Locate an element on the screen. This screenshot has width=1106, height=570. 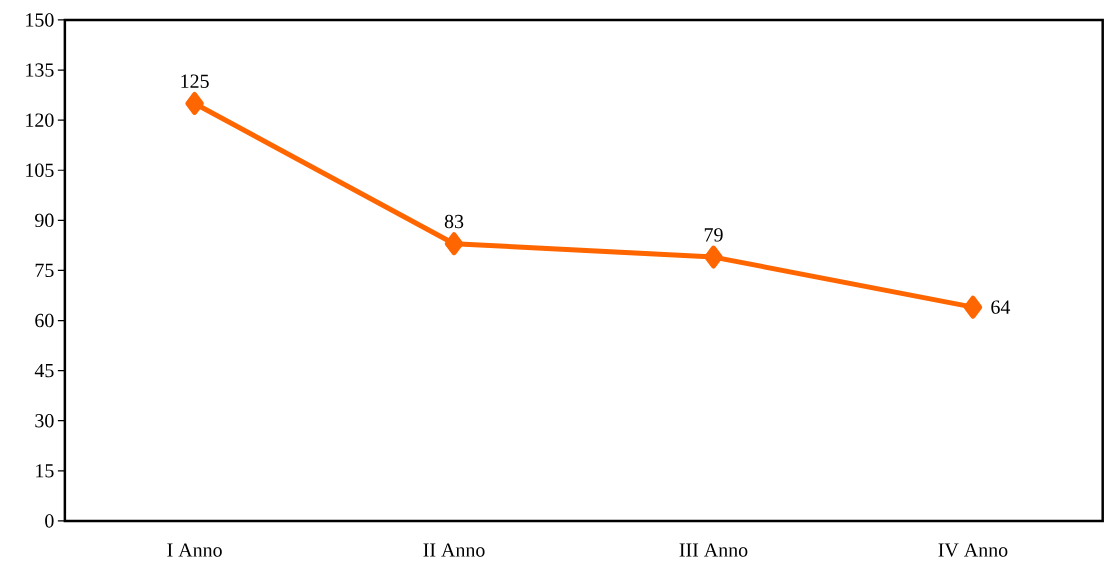
y-tick-label: 120 is located at coordinates (40, 120).